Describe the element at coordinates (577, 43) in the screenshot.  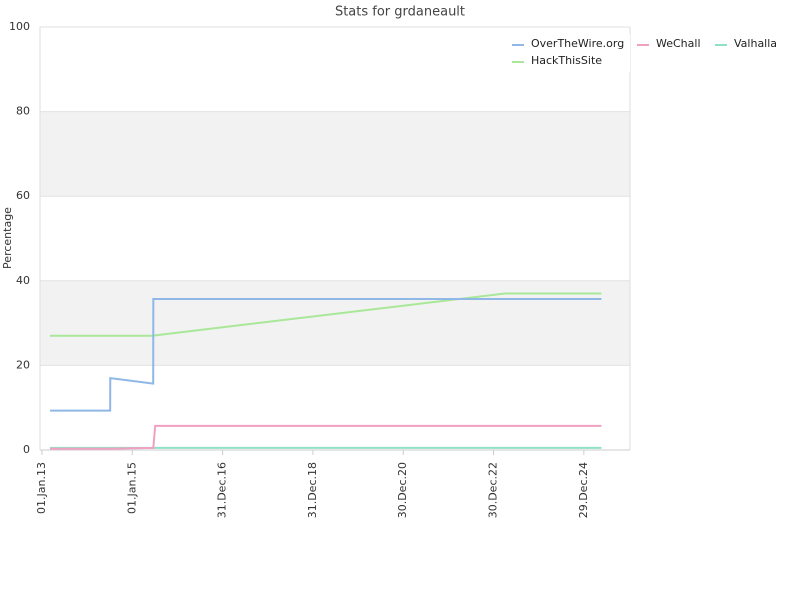
I see `legend-label: OverTheWire.org` at that location.